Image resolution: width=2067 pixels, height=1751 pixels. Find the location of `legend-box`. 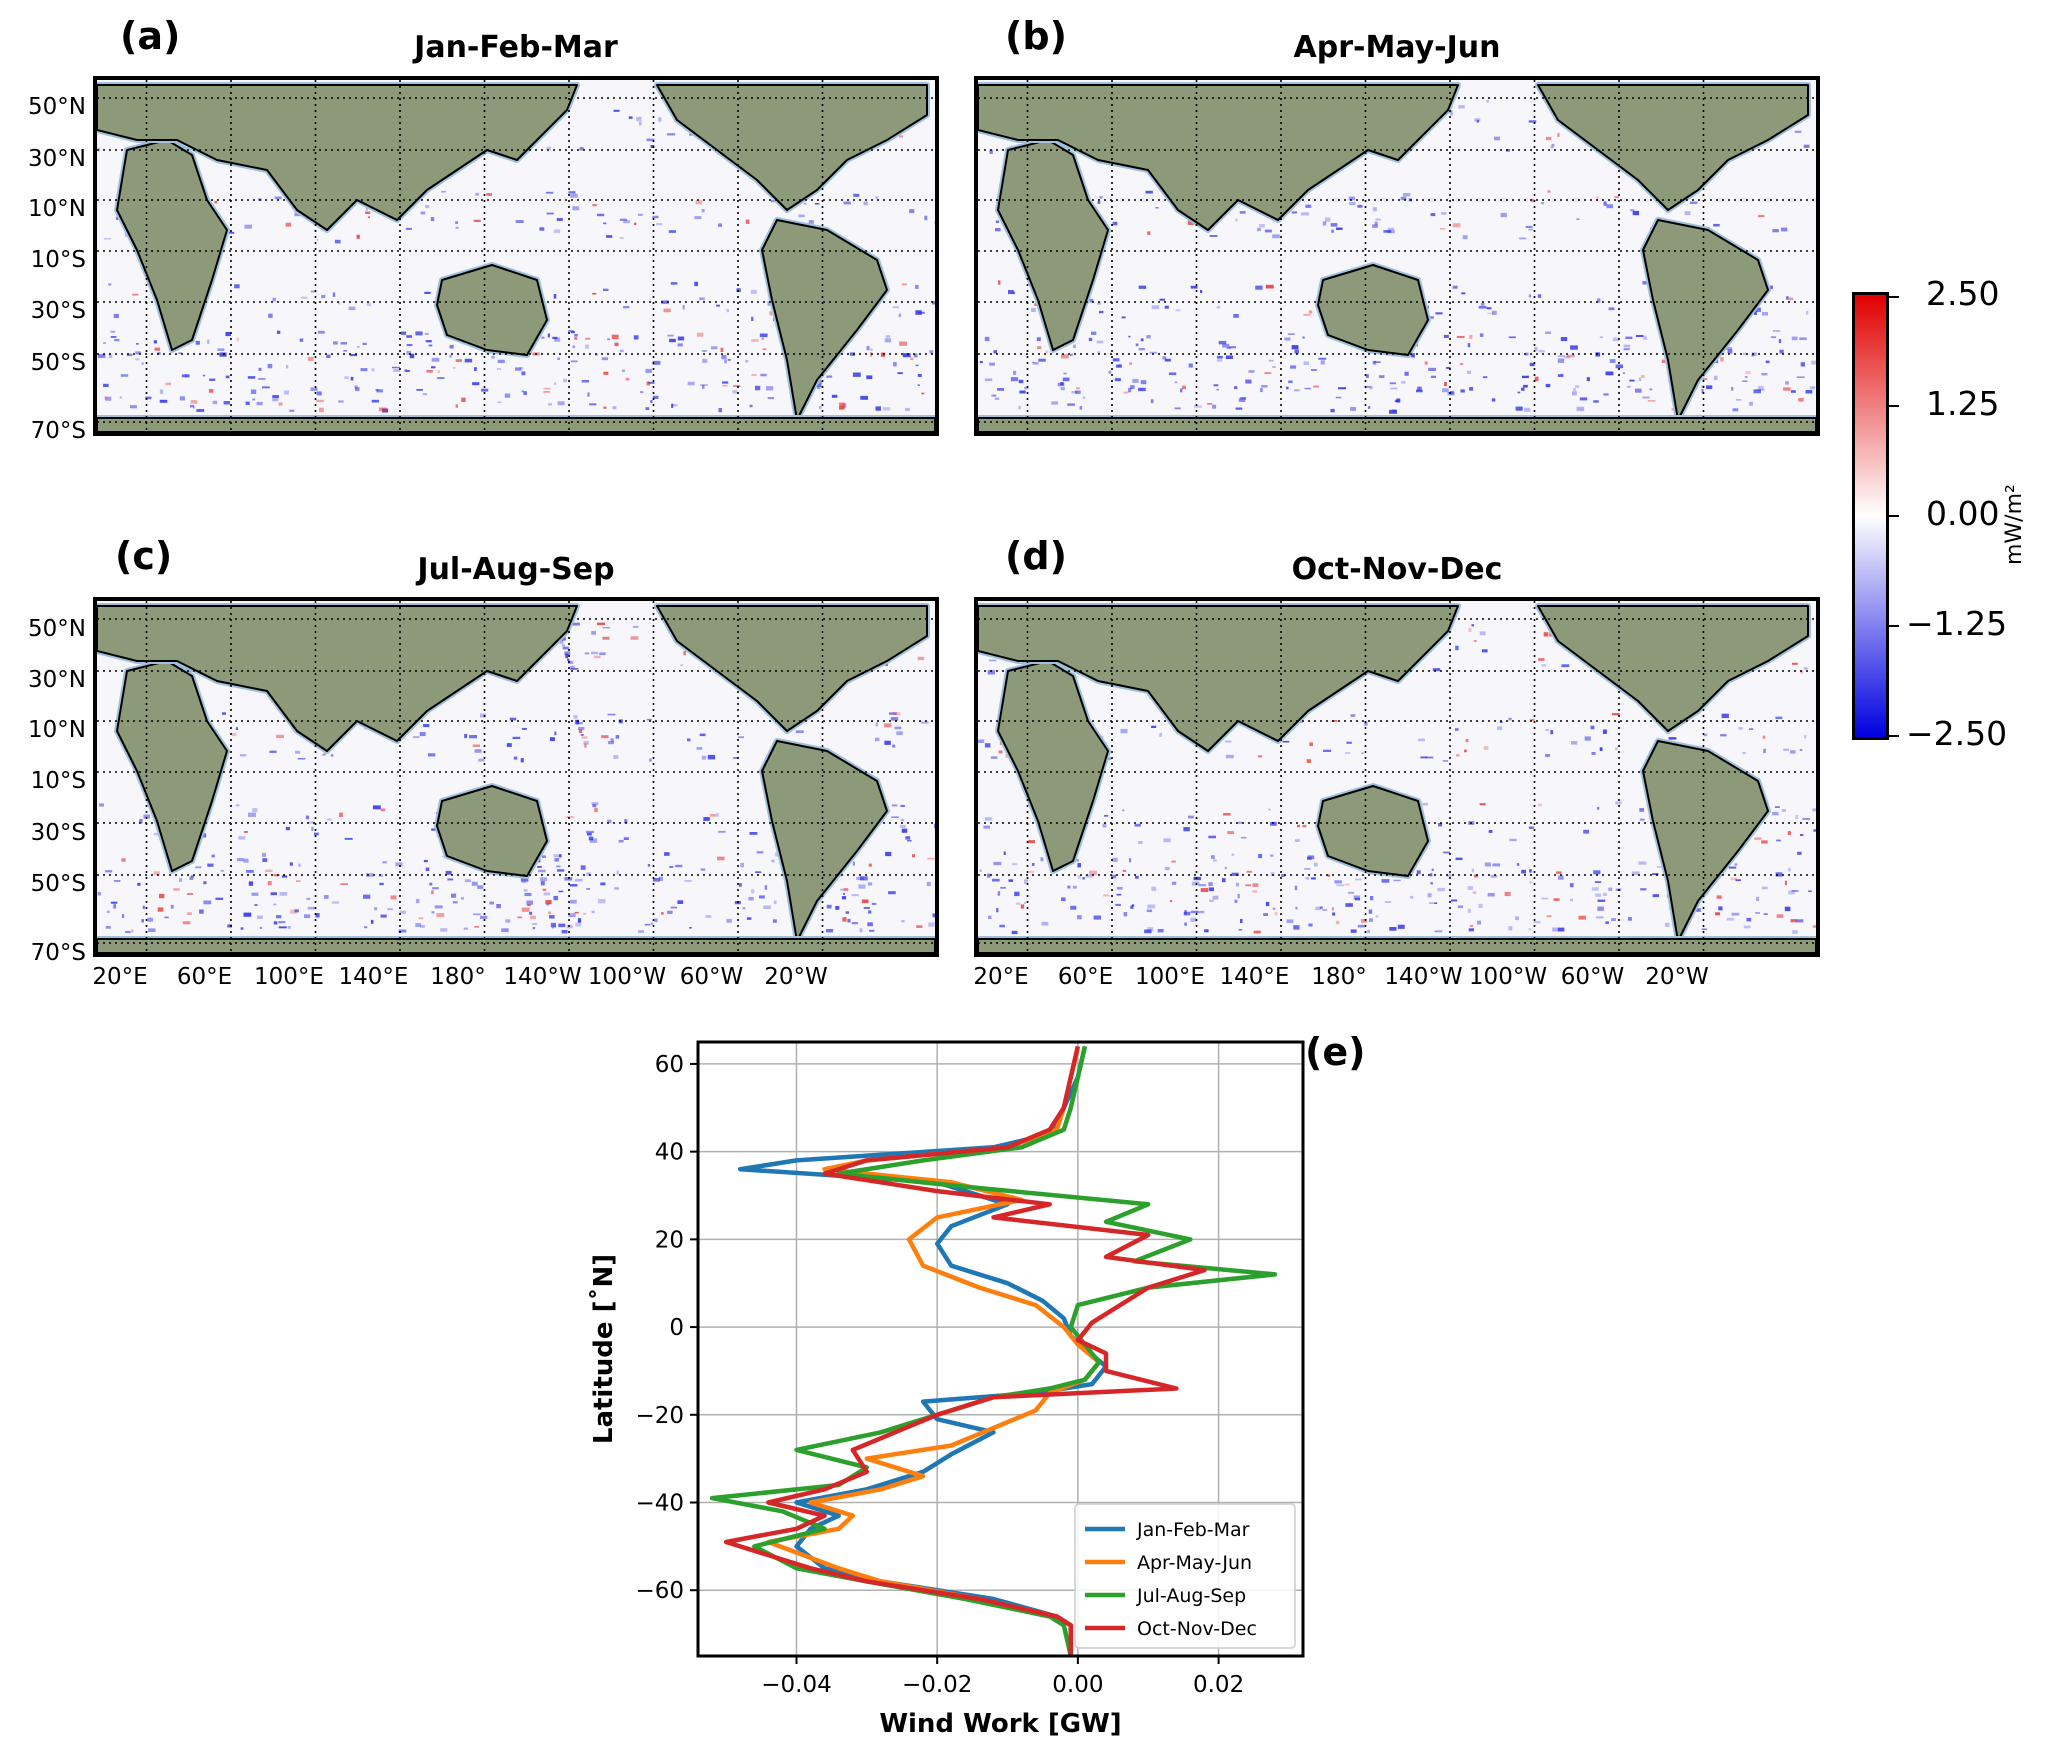

legend-box is located at coordinates (1185, 1576).